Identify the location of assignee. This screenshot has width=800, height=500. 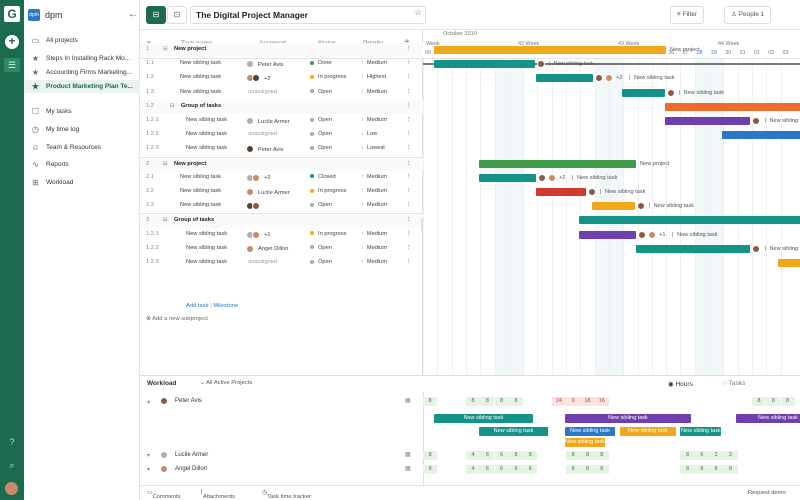
(253, 206).